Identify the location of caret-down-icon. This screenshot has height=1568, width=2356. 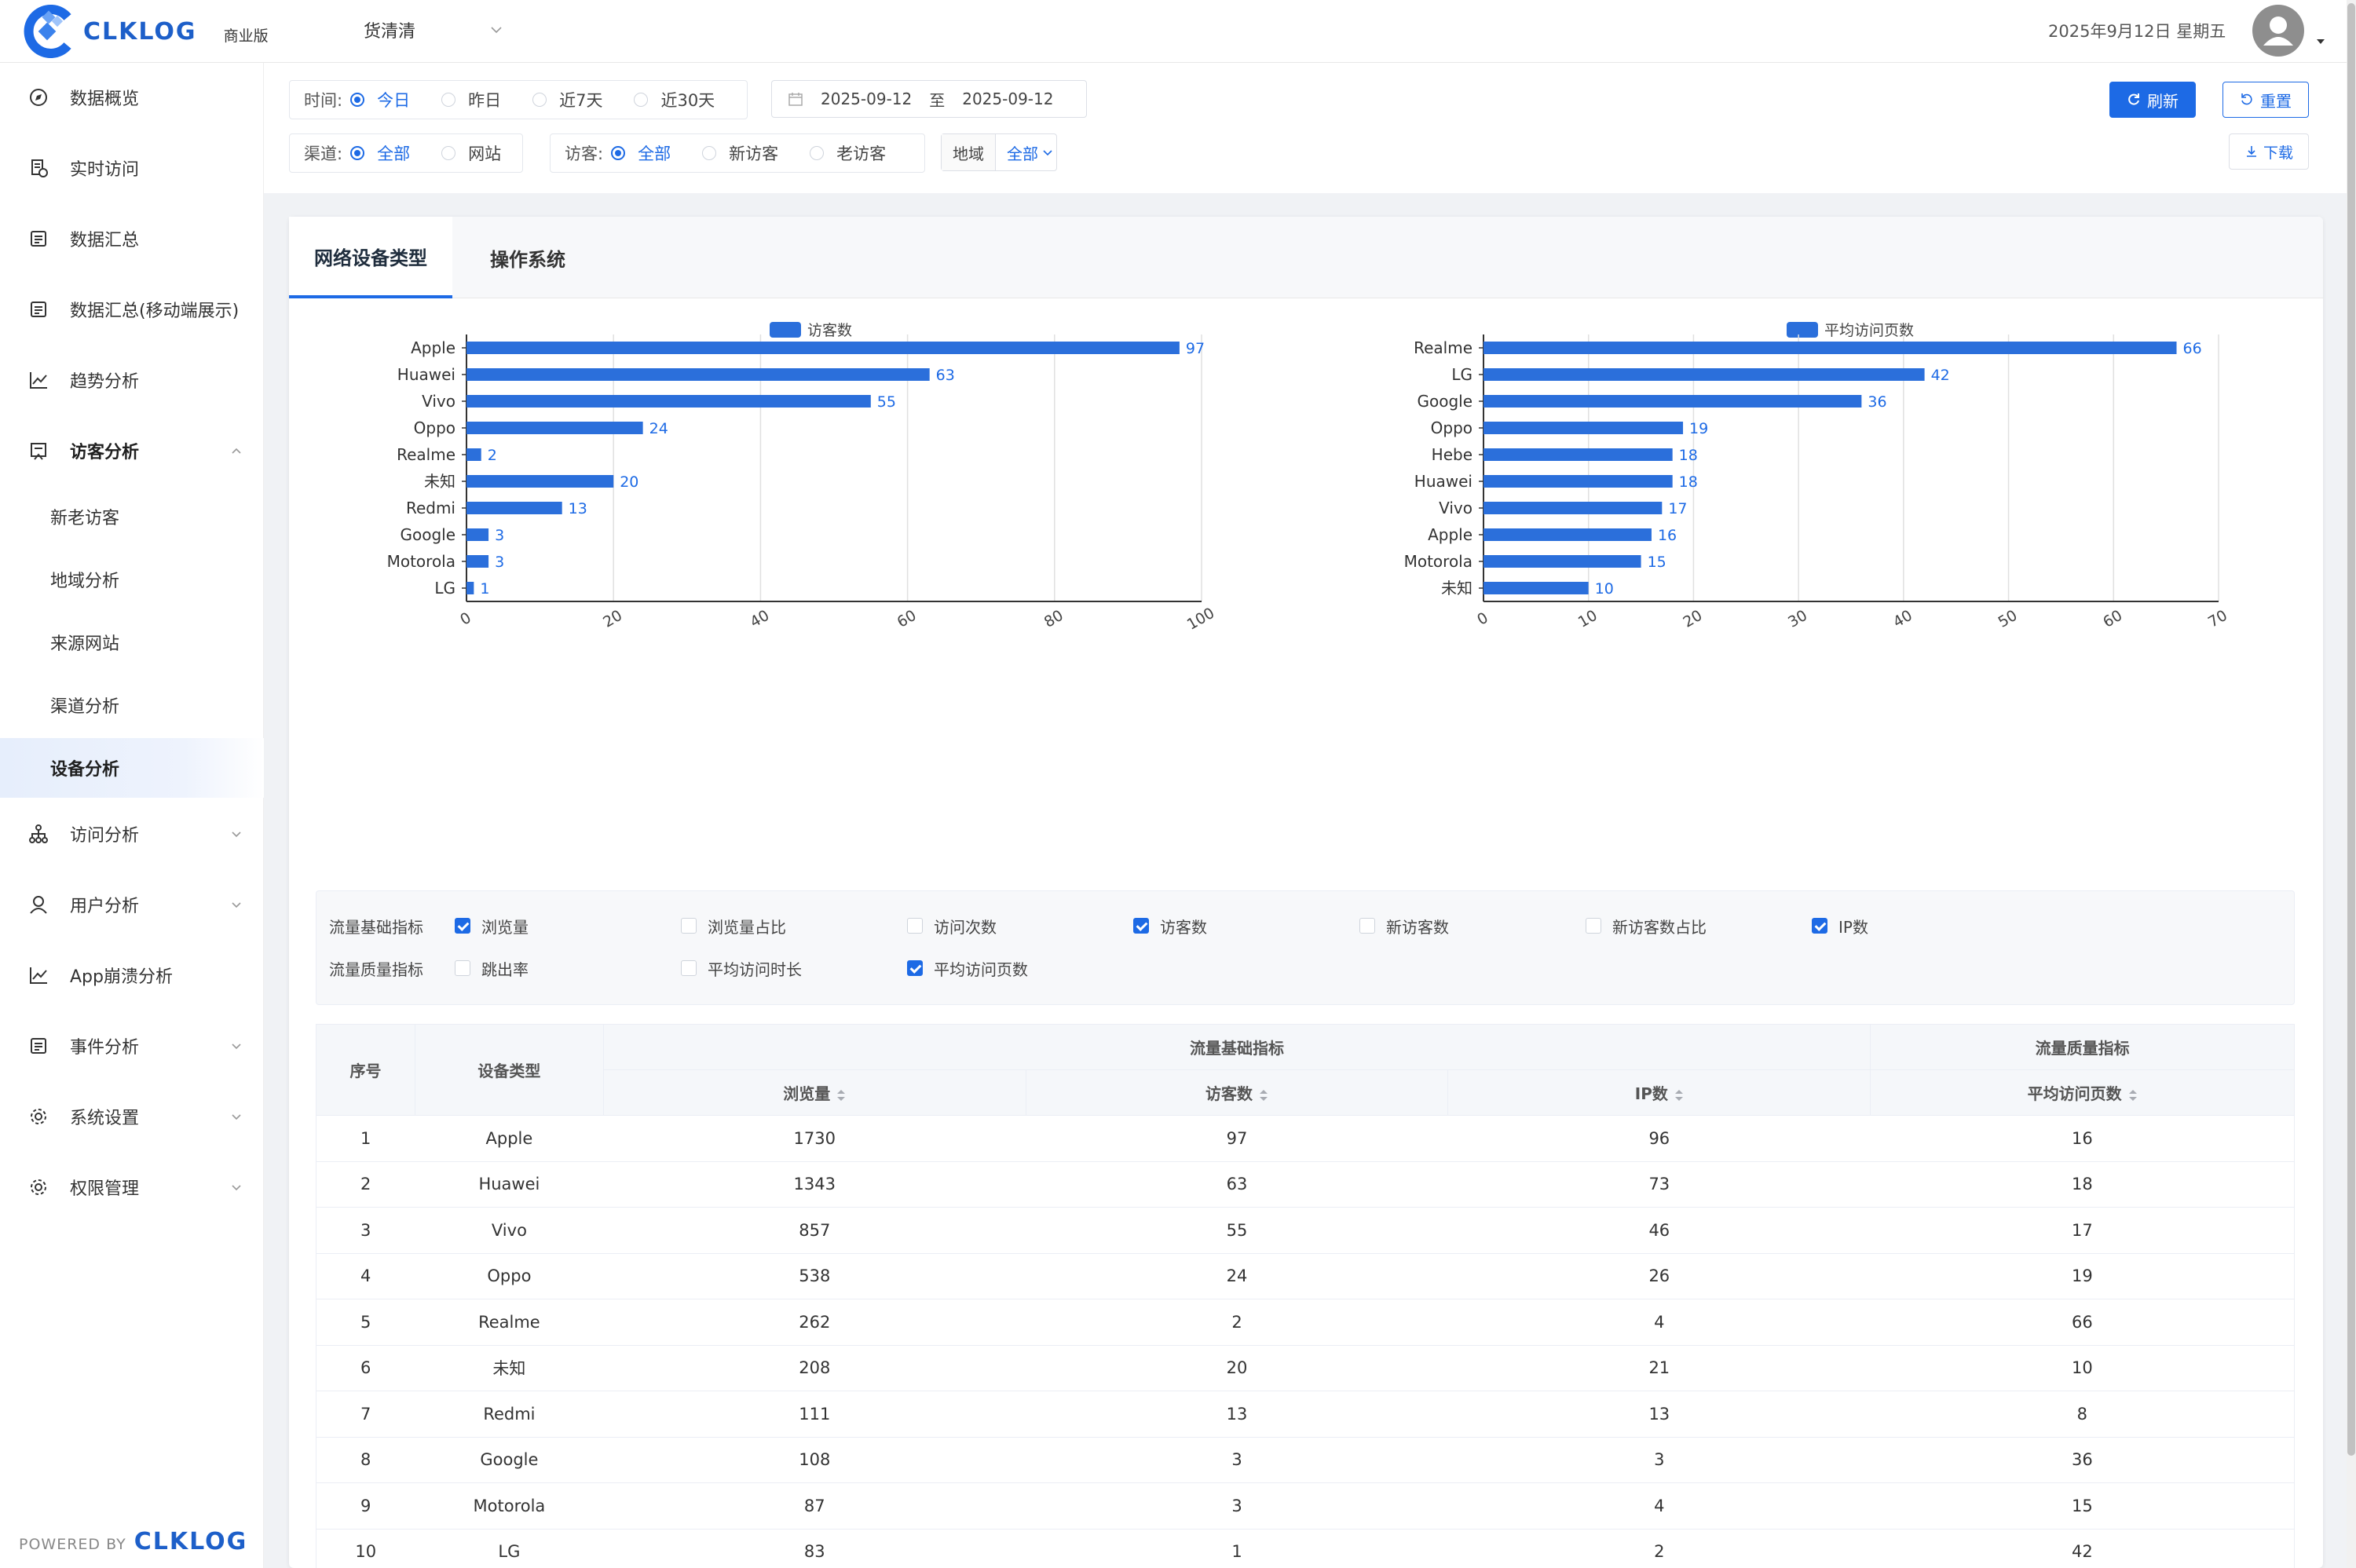
(2320, 41).